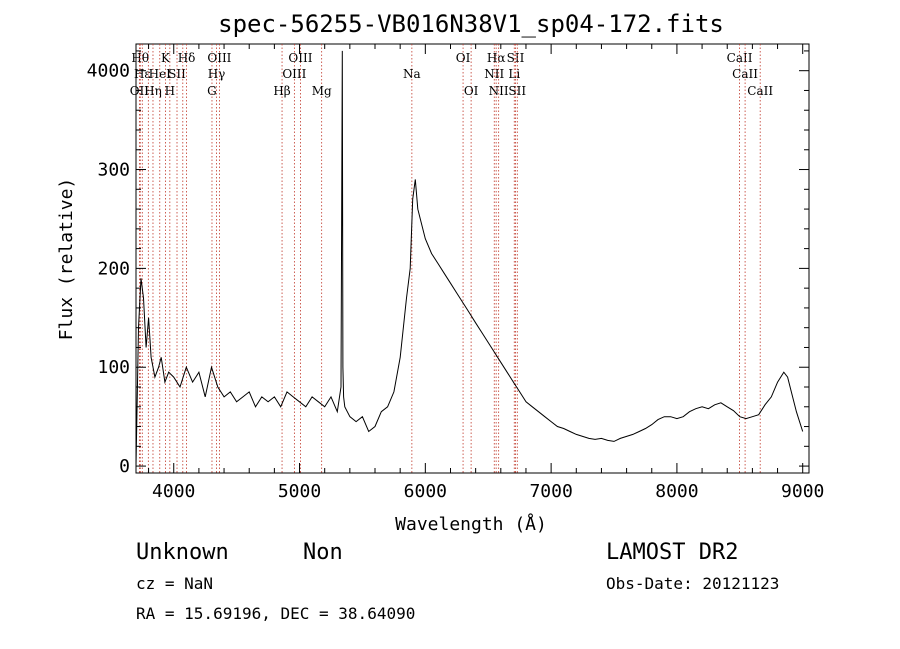  What do you see at coordinates (412, 74) in the screenshot?
I see `reference-line-label: Na` at bounding box center [412, 74].